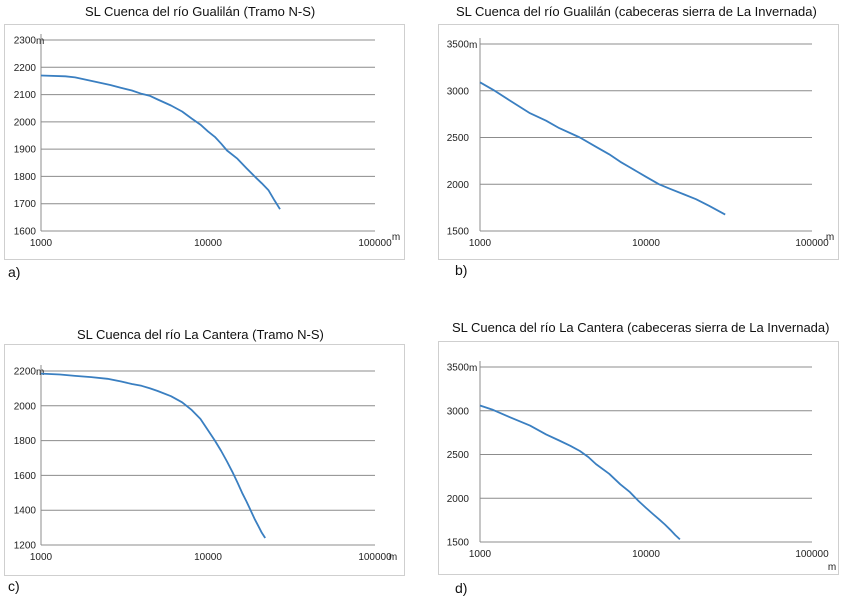  What do you see at coordinates (14, 586) in the screenshot?
I see `panel-label-c: c)` at bounding box center [14, 586].